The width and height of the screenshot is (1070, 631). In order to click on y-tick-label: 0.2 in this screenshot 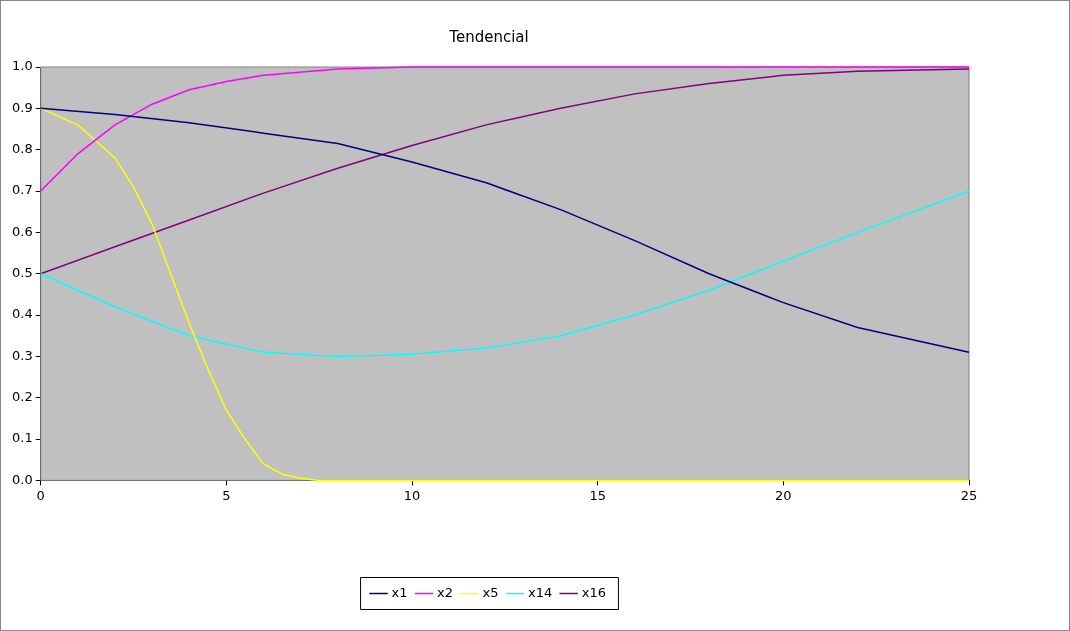, I will do `click(22, 397)`.